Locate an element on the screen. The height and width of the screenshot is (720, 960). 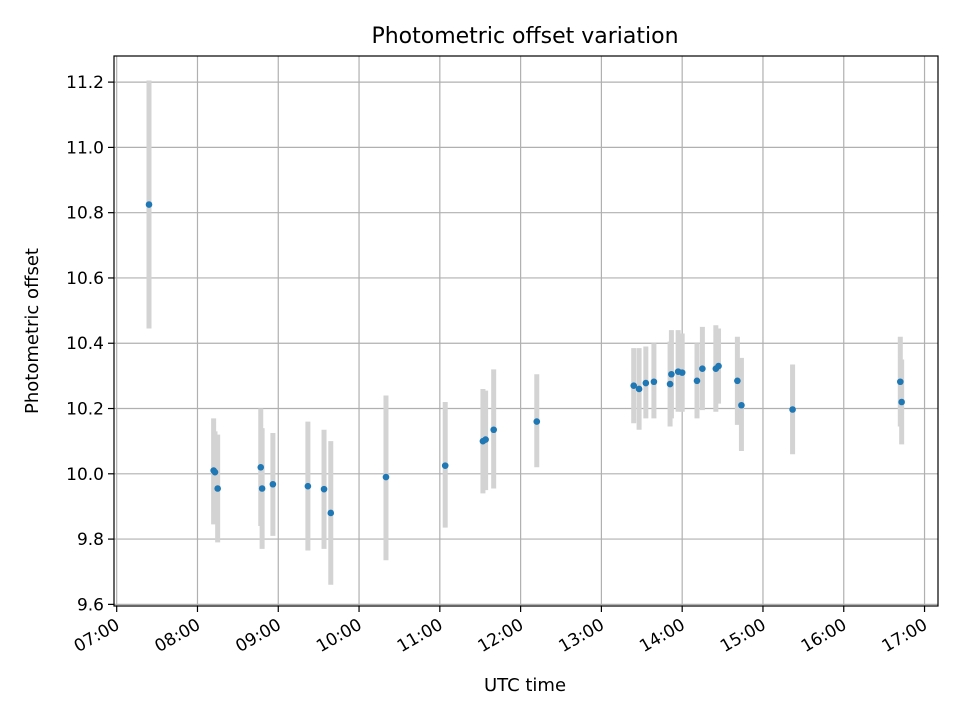
y-tick-label: 10.6 is located at coordinates (85, 279).